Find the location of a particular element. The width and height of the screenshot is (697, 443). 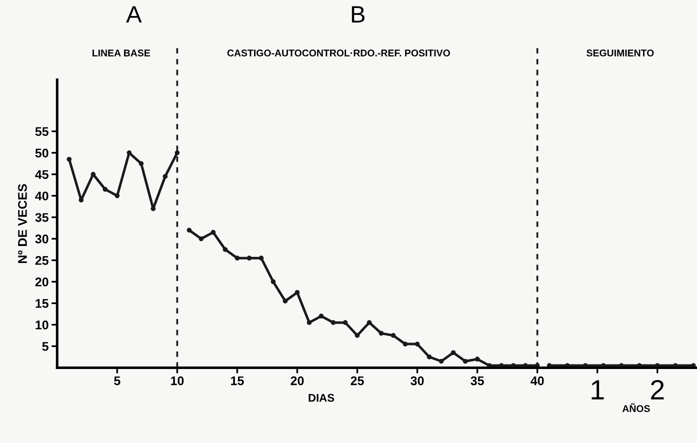

y-tick-label: 25 is located at coordinates (41, 260).